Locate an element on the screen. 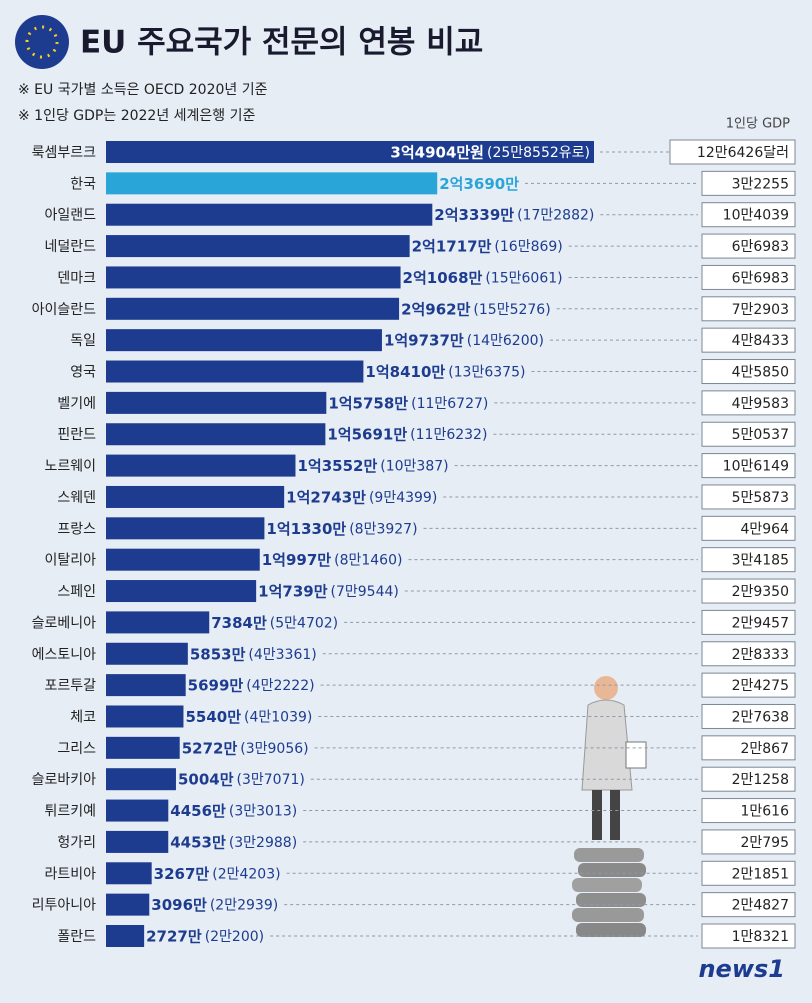 This screenshot has width=812, height=1003. category-label: 튀르키예 is located at coordinates (70, 812).